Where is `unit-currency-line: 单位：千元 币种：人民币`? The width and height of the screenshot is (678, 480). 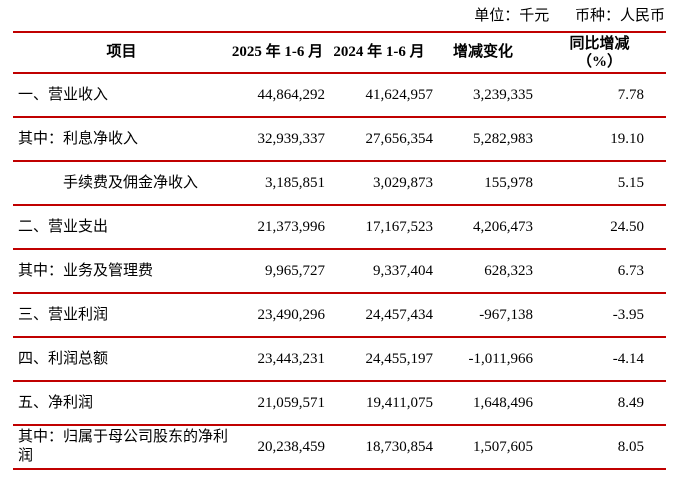
unit-currency-line: 单位：千元 币种：人民币 is located at coordinates (569, 16).